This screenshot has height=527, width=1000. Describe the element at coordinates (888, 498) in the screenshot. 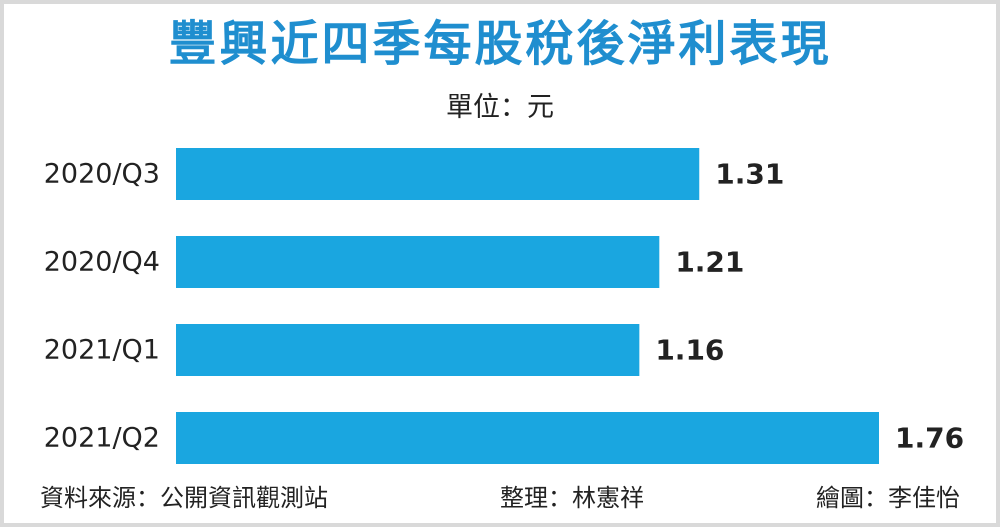

I see `artist-credit: 繪圖：李佳怡` at that location.